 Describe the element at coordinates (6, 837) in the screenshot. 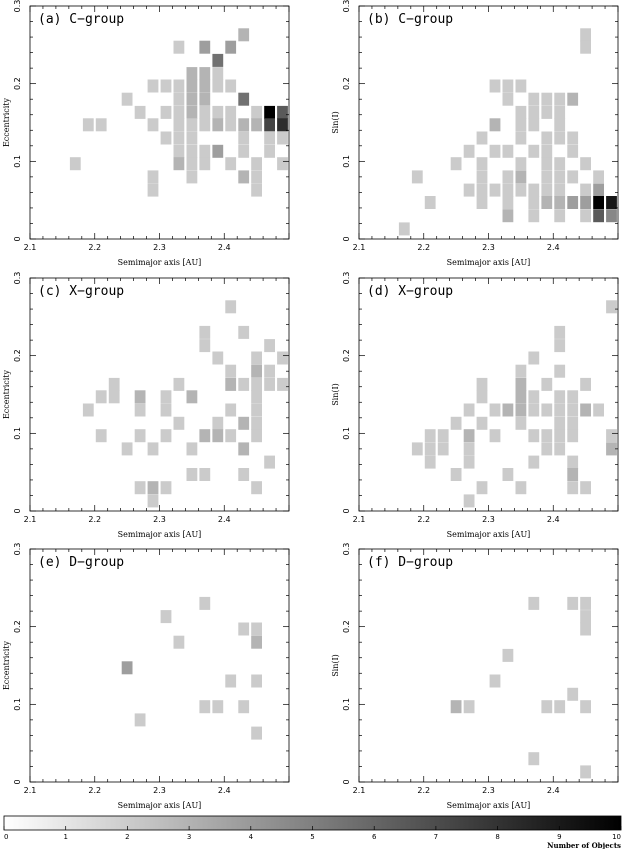

I see `colorbar-tick-label: 0` at that location.